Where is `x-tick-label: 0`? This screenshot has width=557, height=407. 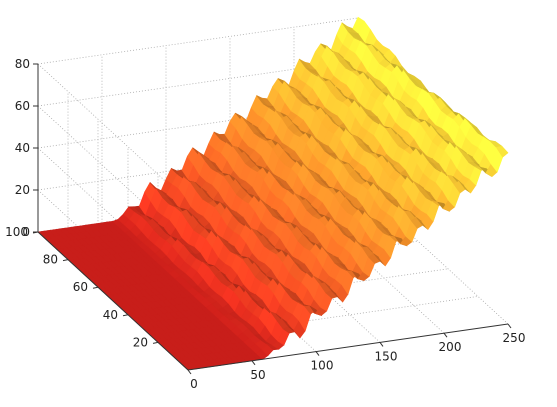
x-tick-label: 0 is located at coordinates (194, 384).